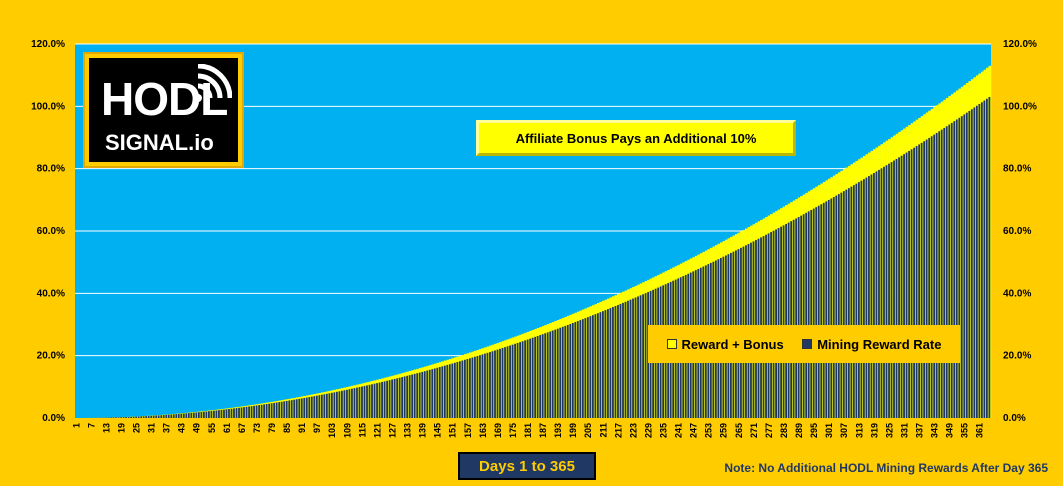 This screenshot has height=486, width=1063. I want to click on x-tick-label: 103, so click(332, 430).